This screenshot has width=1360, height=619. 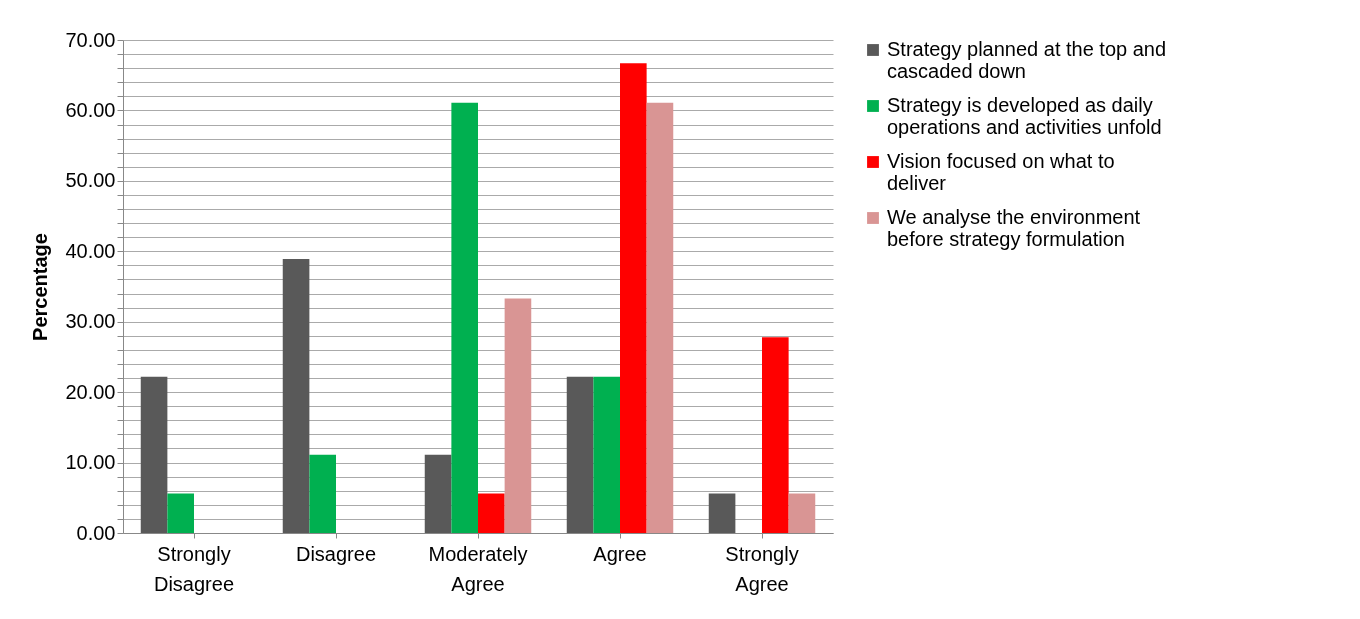 I want to click on y-tick-label: 60.00, so click(x=90, y=109).